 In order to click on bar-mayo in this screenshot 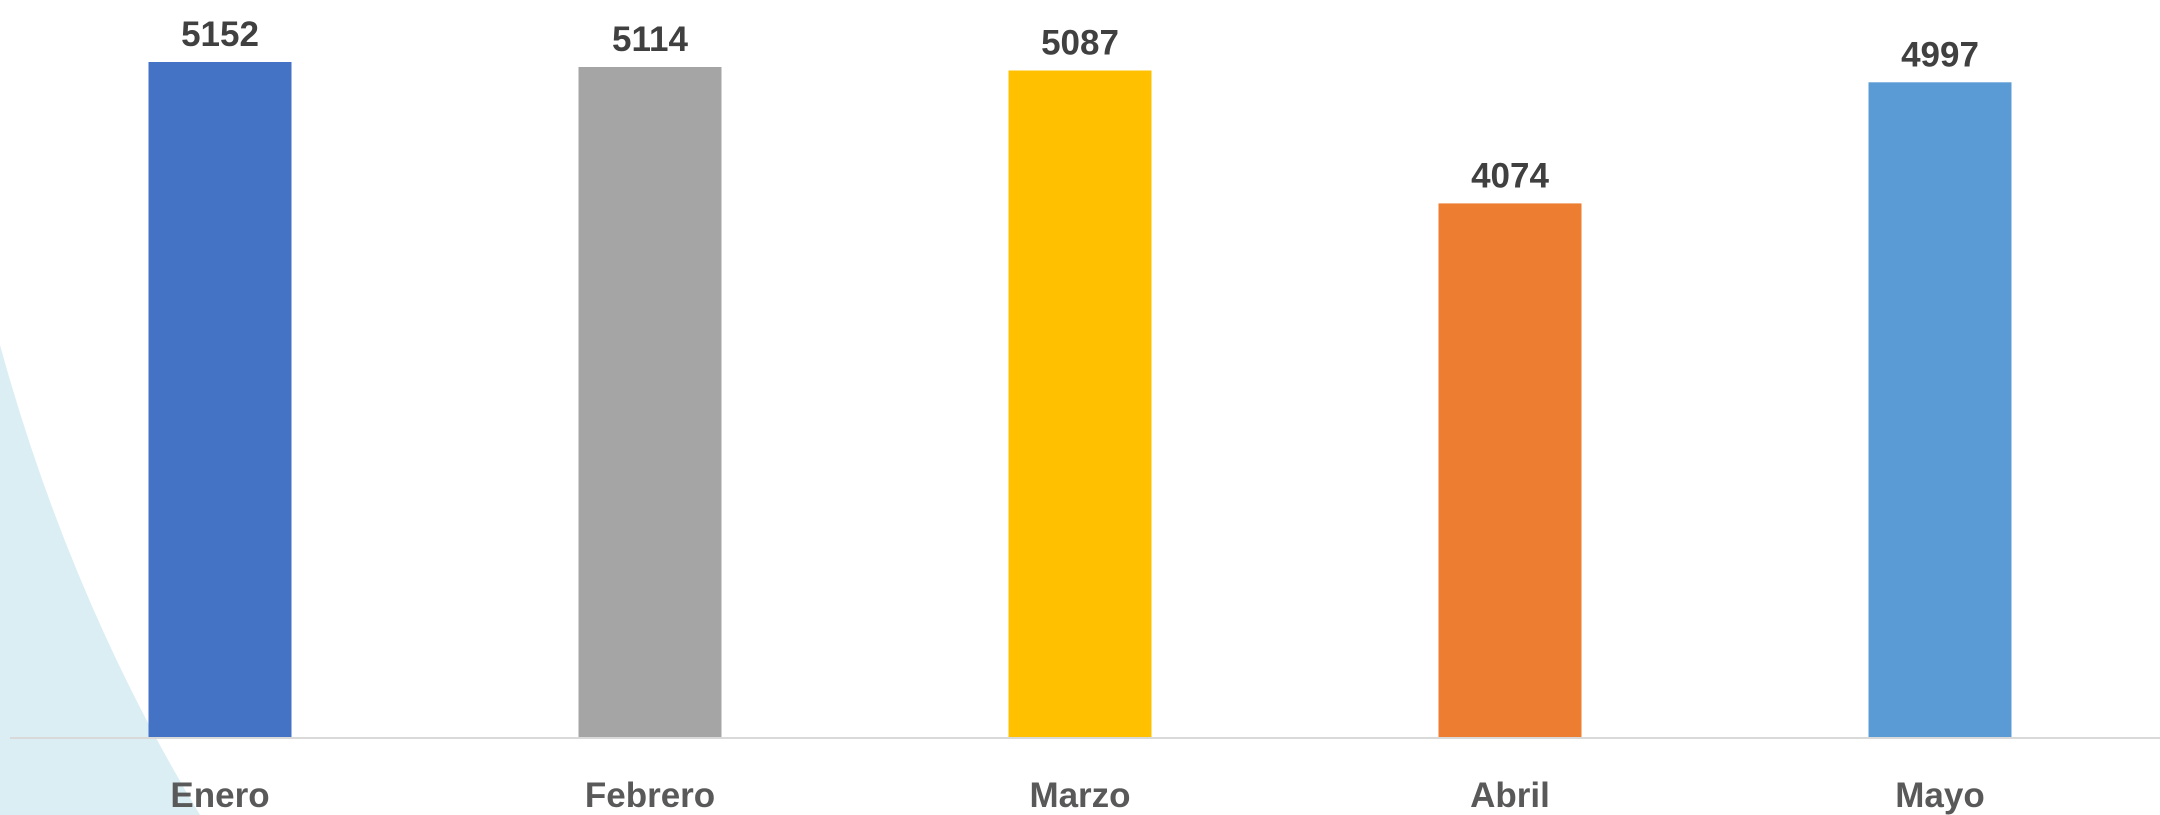, I will do `click(1940, 410)`.